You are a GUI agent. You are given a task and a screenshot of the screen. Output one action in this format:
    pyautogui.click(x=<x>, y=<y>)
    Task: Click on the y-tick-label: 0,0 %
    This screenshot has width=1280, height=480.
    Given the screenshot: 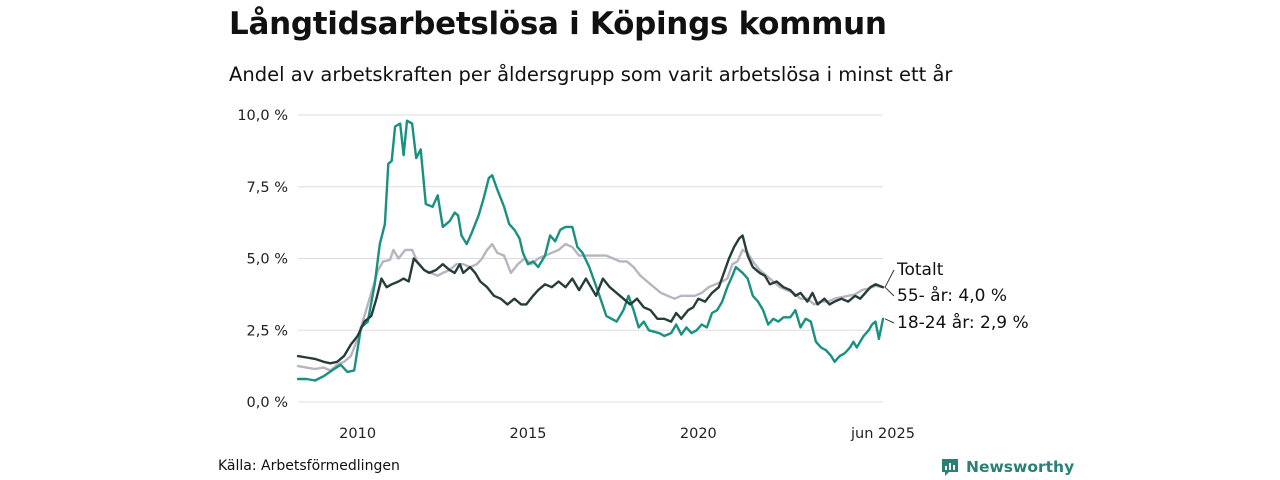 What is the action you would take?
    pyautogui.click(x=267, y=403)
    